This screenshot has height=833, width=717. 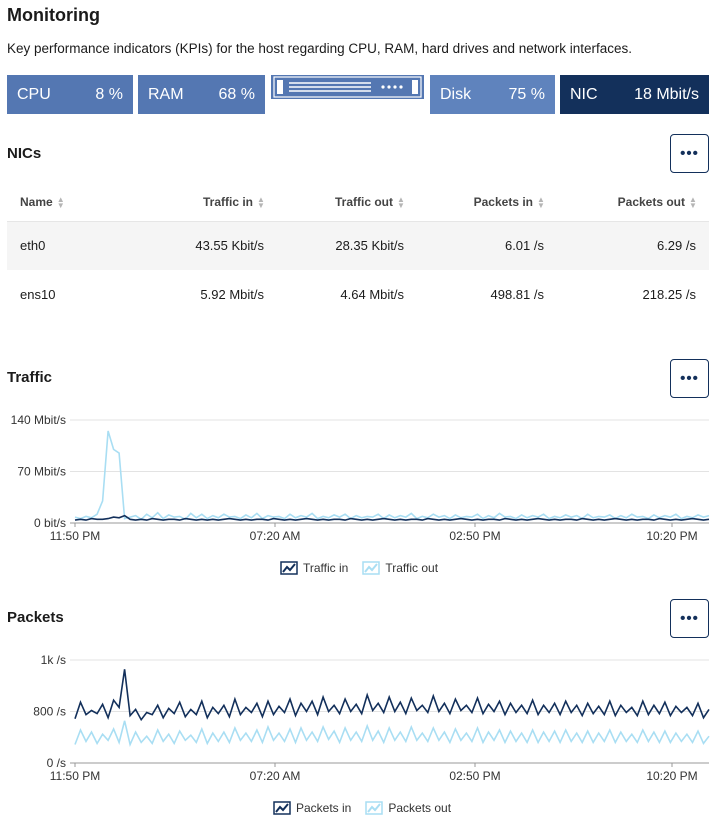 I want to click on cell-packets-in: 6.01 /s, so click(x=487, y=245).